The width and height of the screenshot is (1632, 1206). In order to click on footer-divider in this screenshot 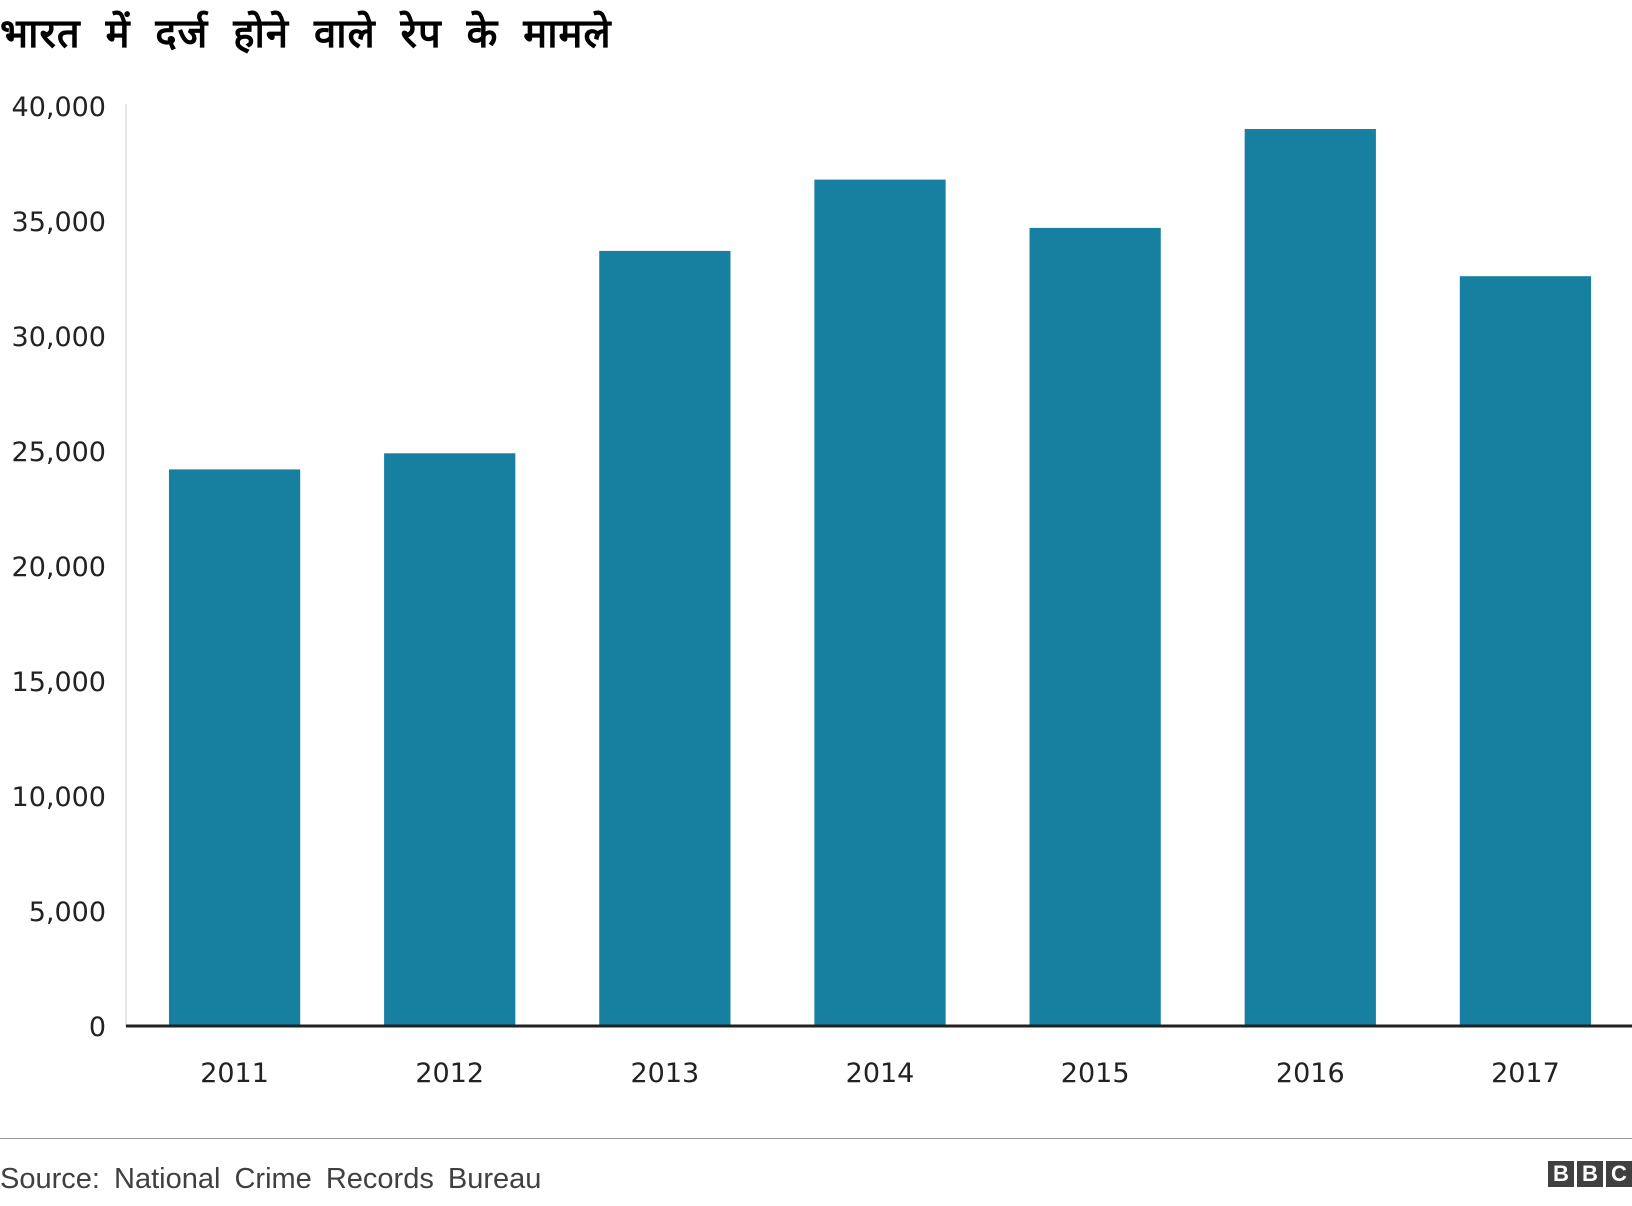, I will do `click(816, 1138)`.